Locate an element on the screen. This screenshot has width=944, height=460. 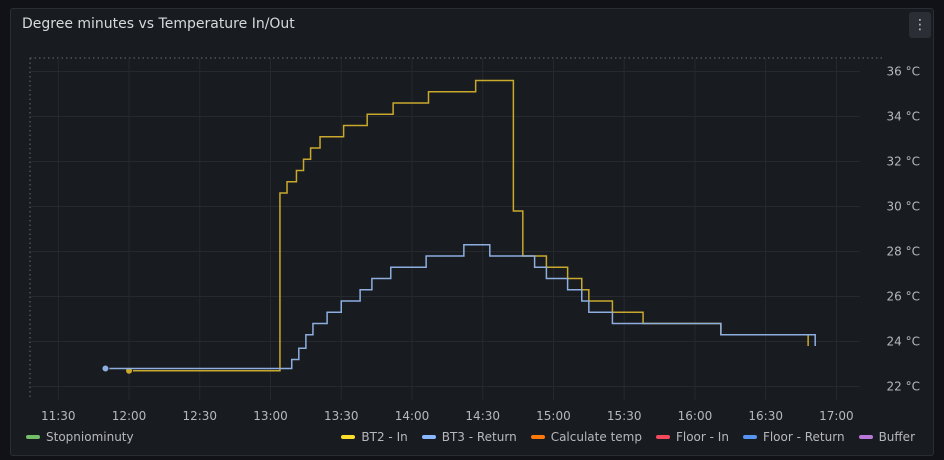
y-tick-label: 30 °C is located at coordinates (903, 207).